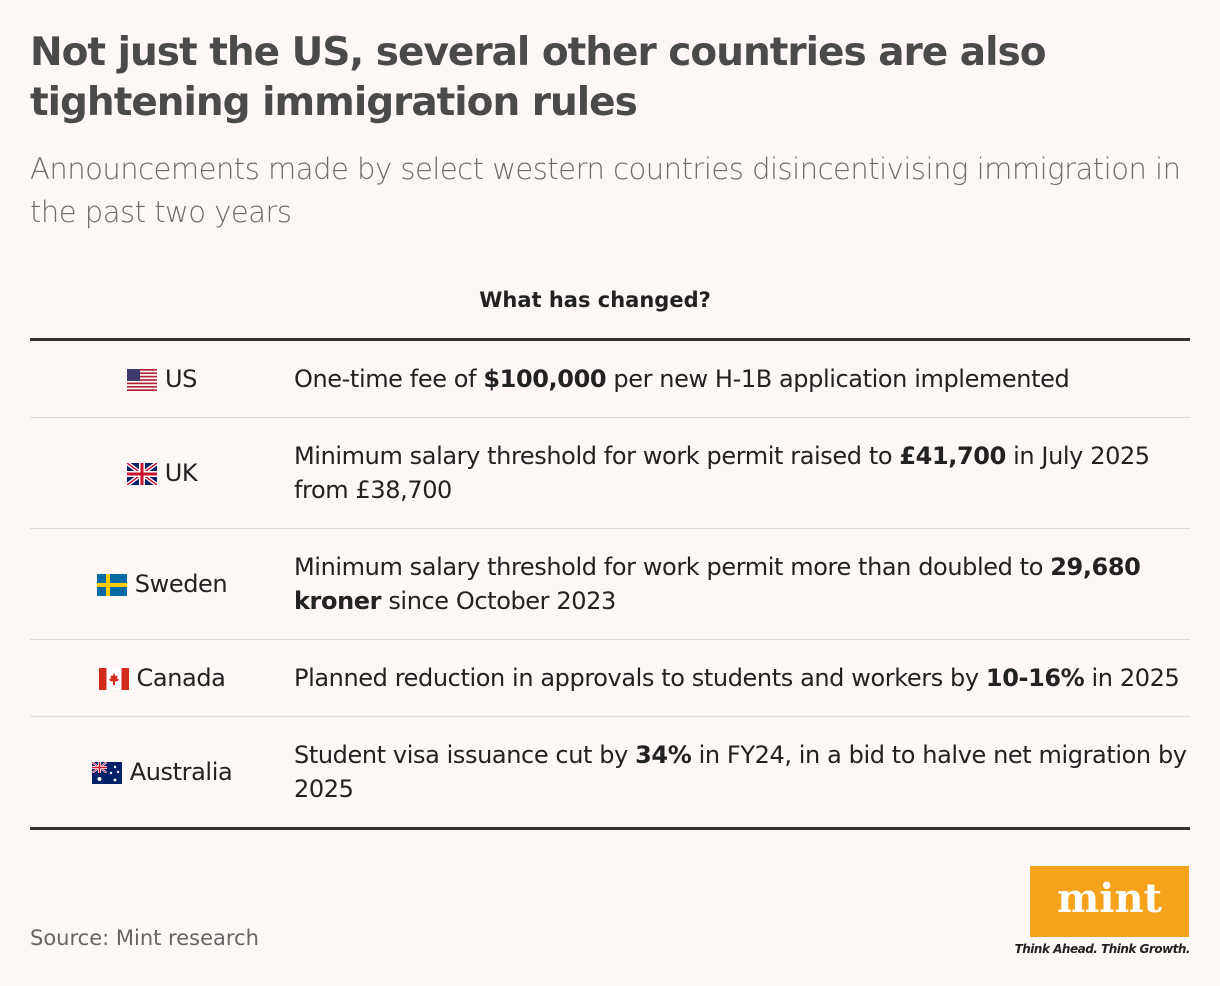  I want to click on country-name: Sweden, so click(181, 584).